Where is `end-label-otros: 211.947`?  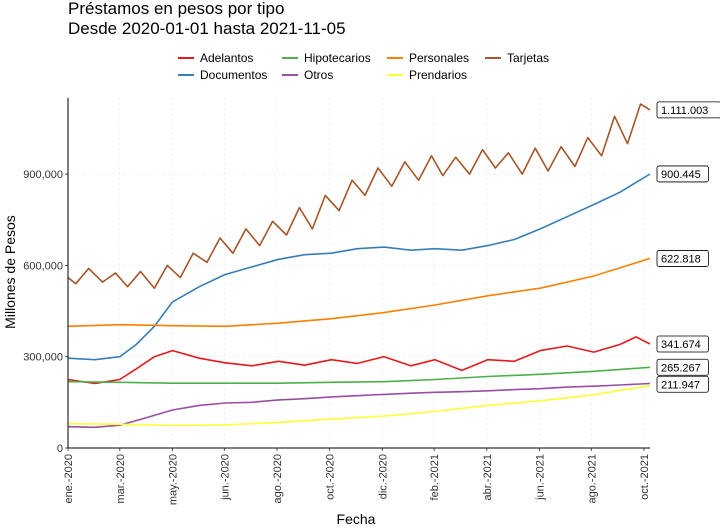
end-label-otros: 211.947 is located at coordinates (682, 384).